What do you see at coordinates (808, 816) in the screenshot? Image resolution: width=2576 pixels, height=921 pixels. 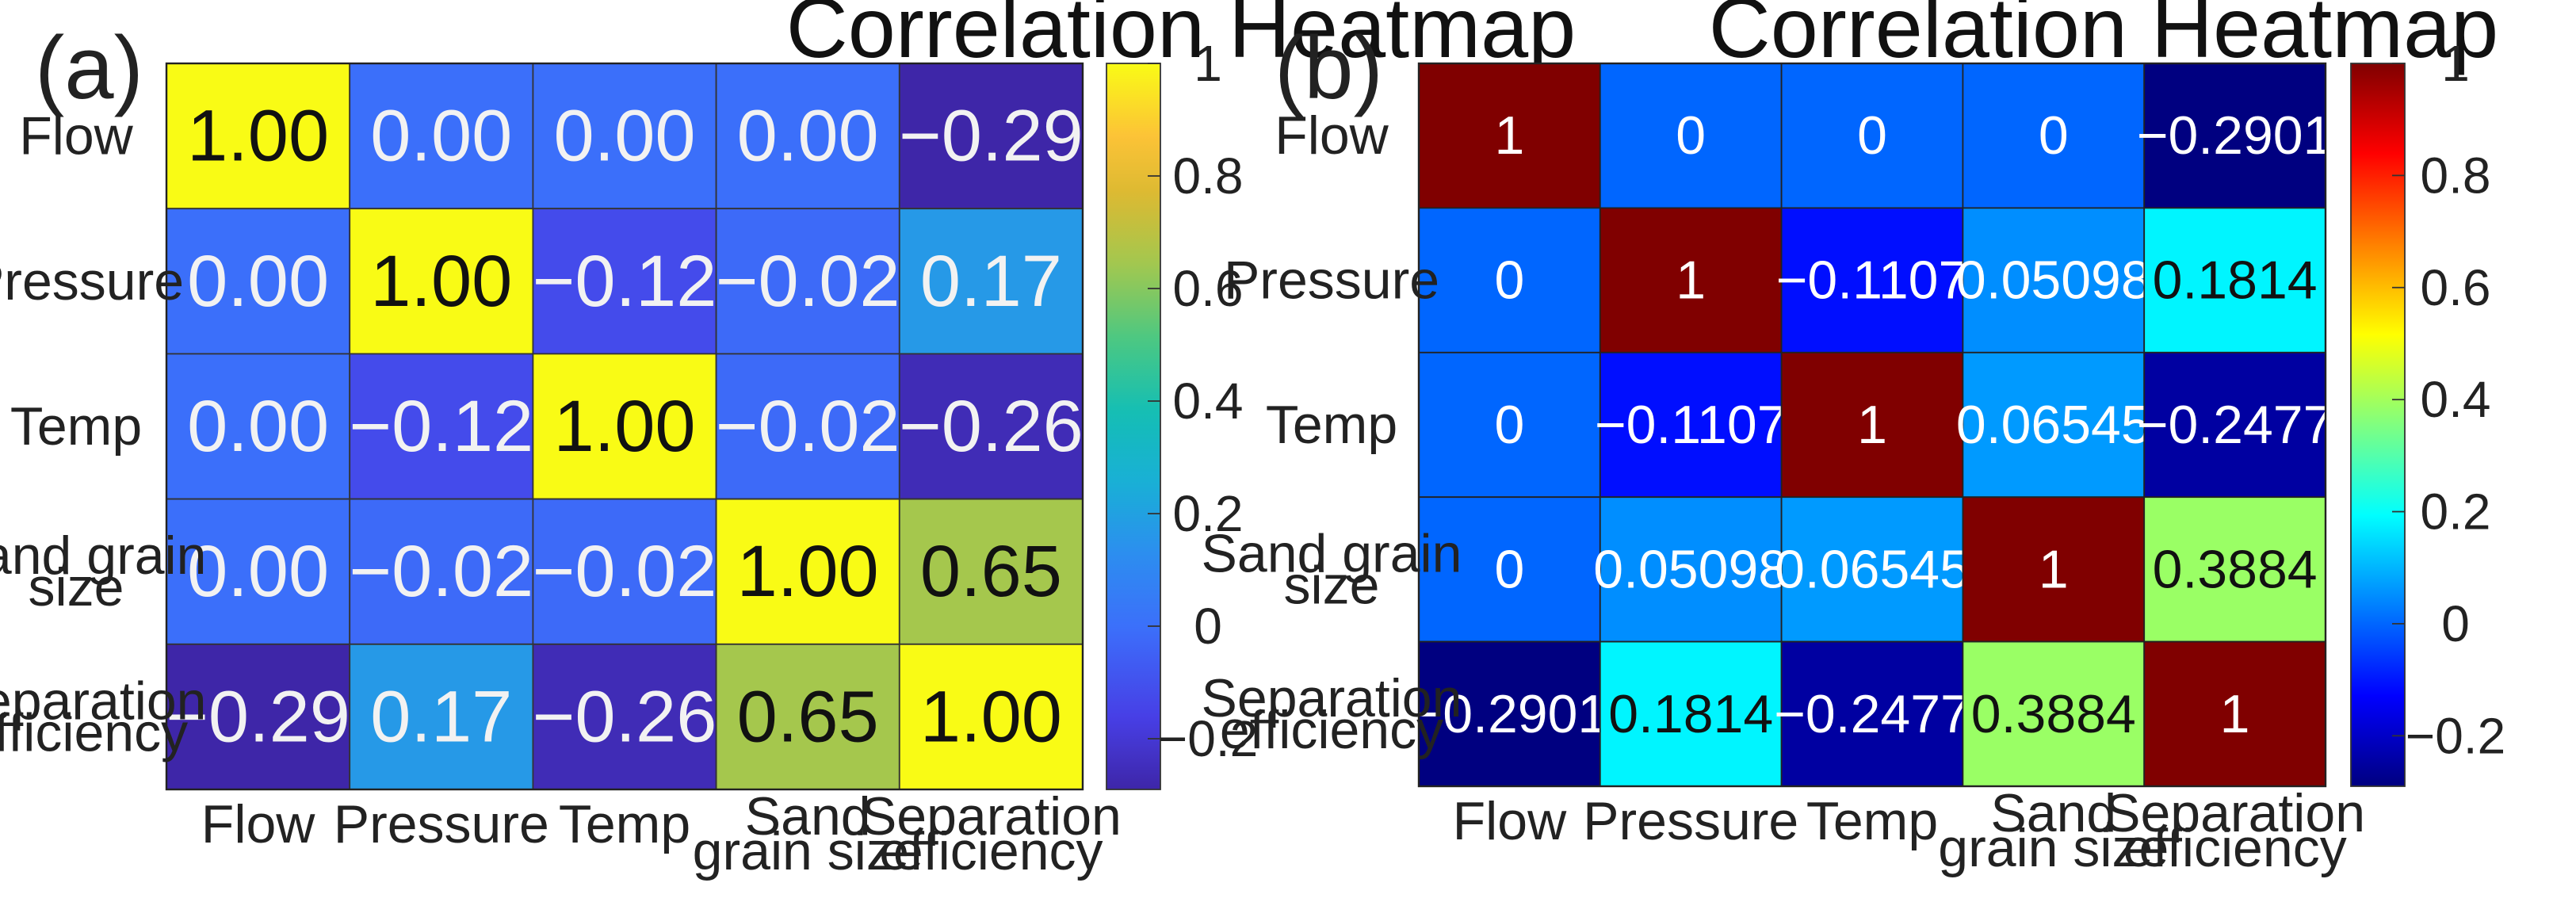 I see `column-label: Sand` at bounding box center [808, 816].